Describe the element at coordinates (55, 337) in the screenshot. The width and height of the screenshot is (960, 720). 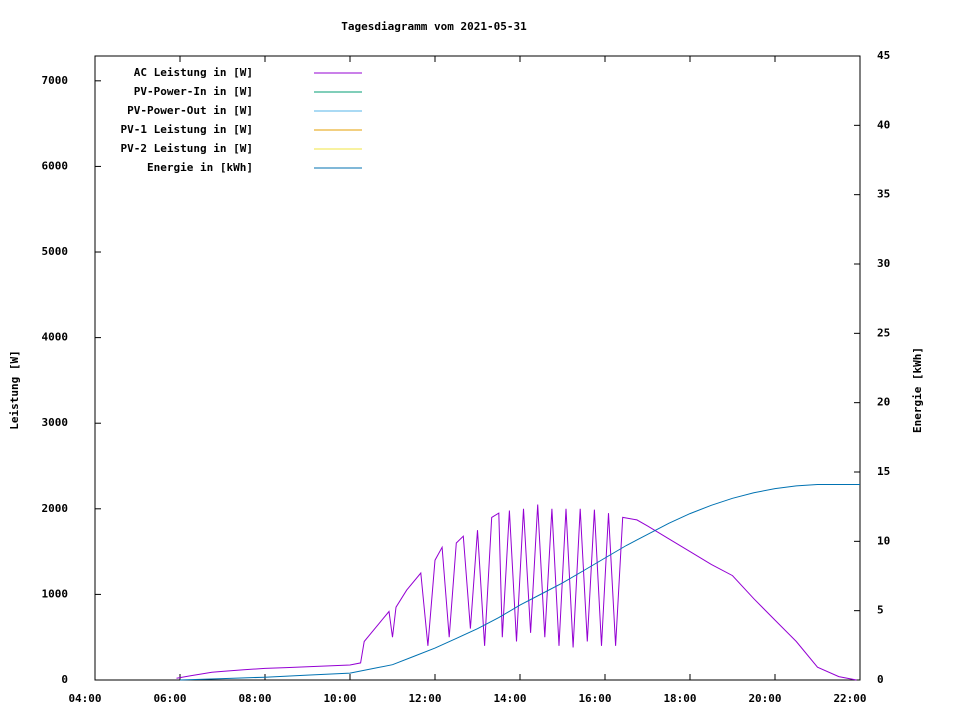
I see `y-tick-label: 4000` at that location.